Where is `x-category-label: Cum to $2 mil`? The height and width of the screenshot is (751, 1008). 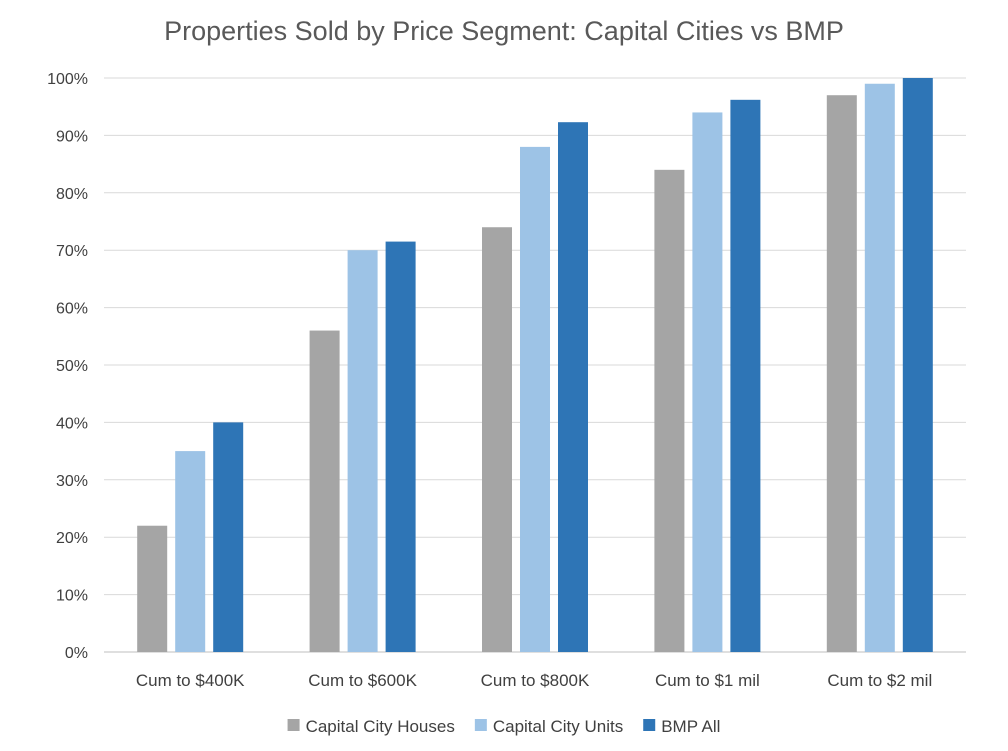
x-category-label: Cum to $2 mil is located at coordinates (879, 680).